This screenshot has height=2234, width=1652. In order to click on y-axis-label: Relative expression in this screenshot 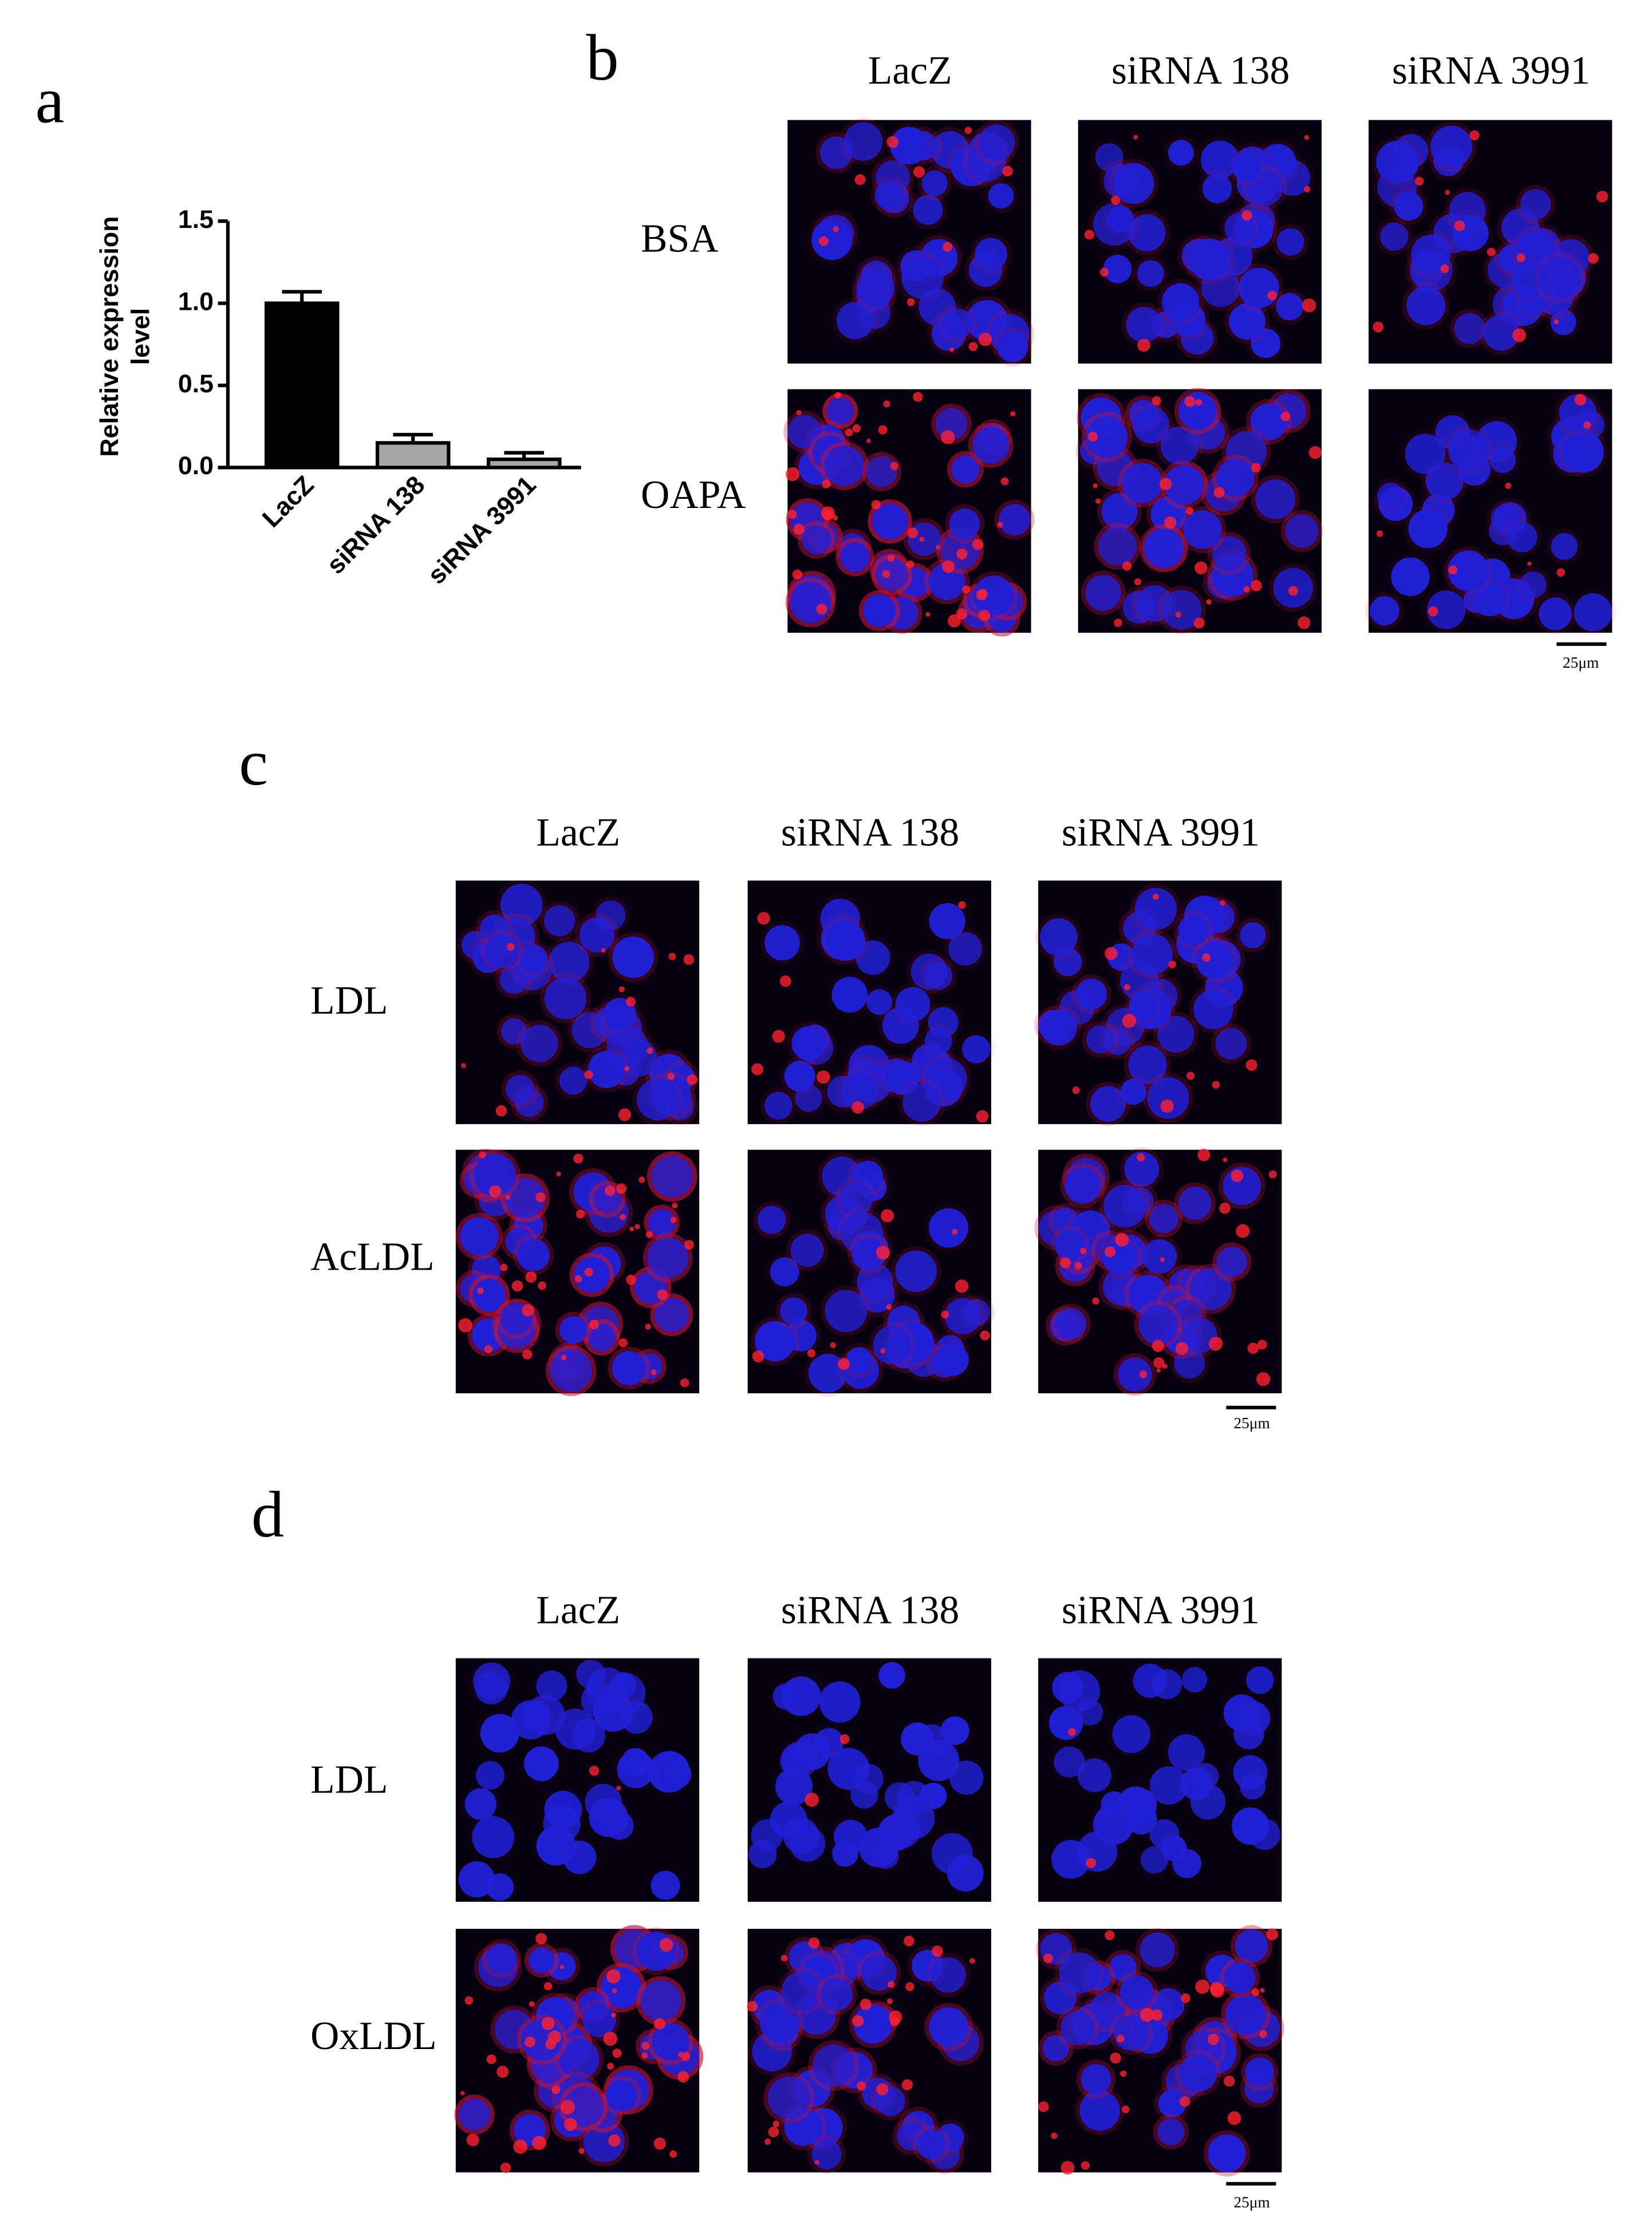, I will do `click(109, 336)`.